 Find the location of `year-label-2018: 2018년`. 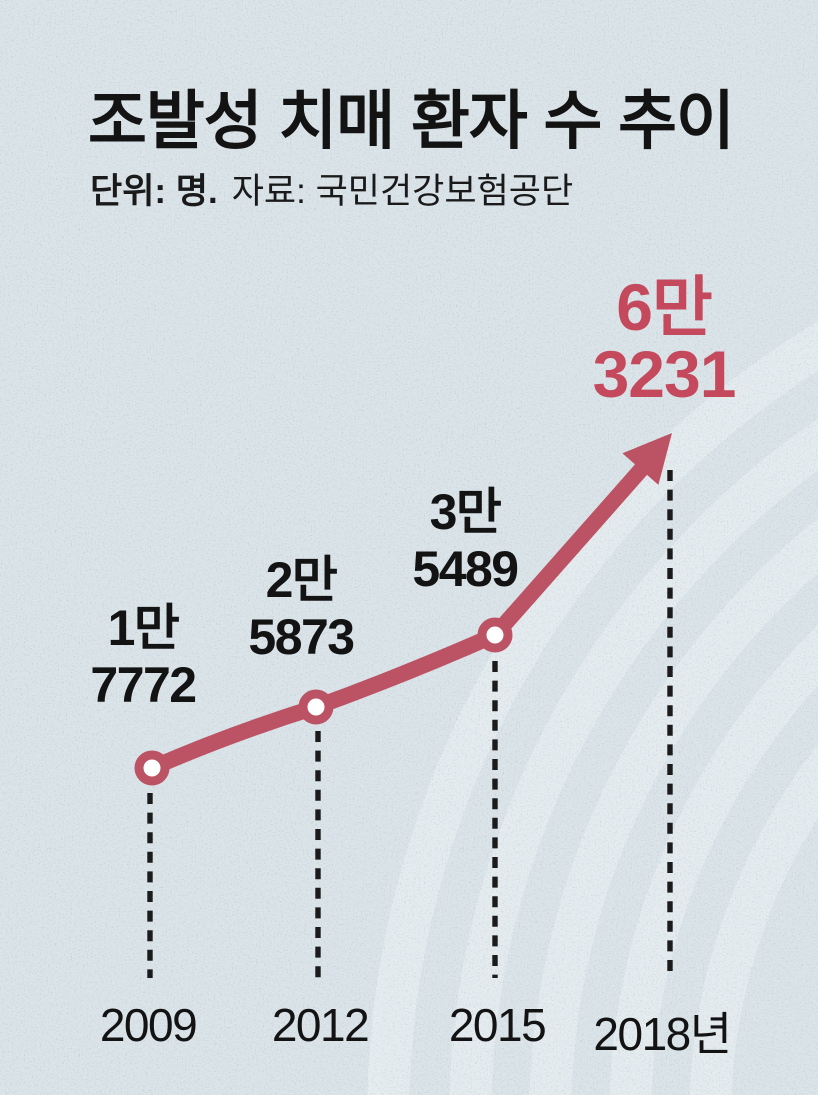

year-label-2018: 2018년 is located at coordinates (662, 1034).